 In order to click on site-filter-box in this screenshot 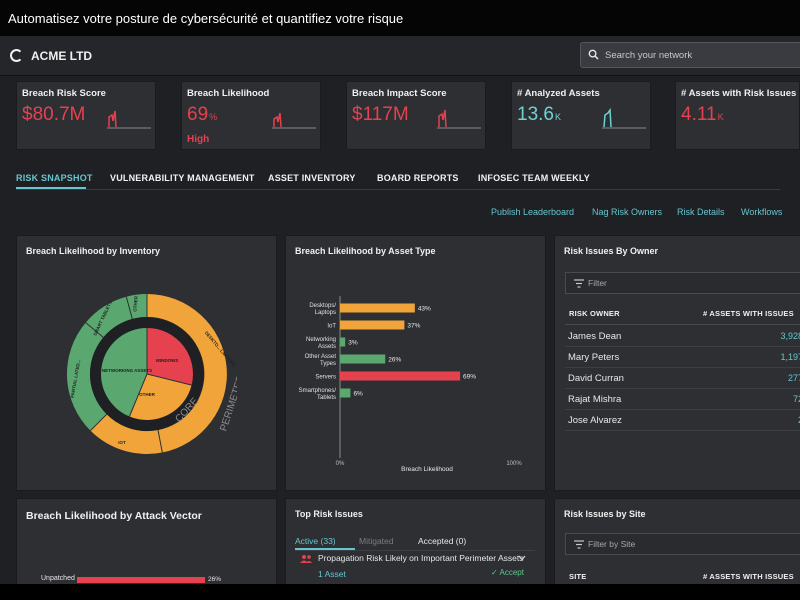, I will do `click(682, 544)`.